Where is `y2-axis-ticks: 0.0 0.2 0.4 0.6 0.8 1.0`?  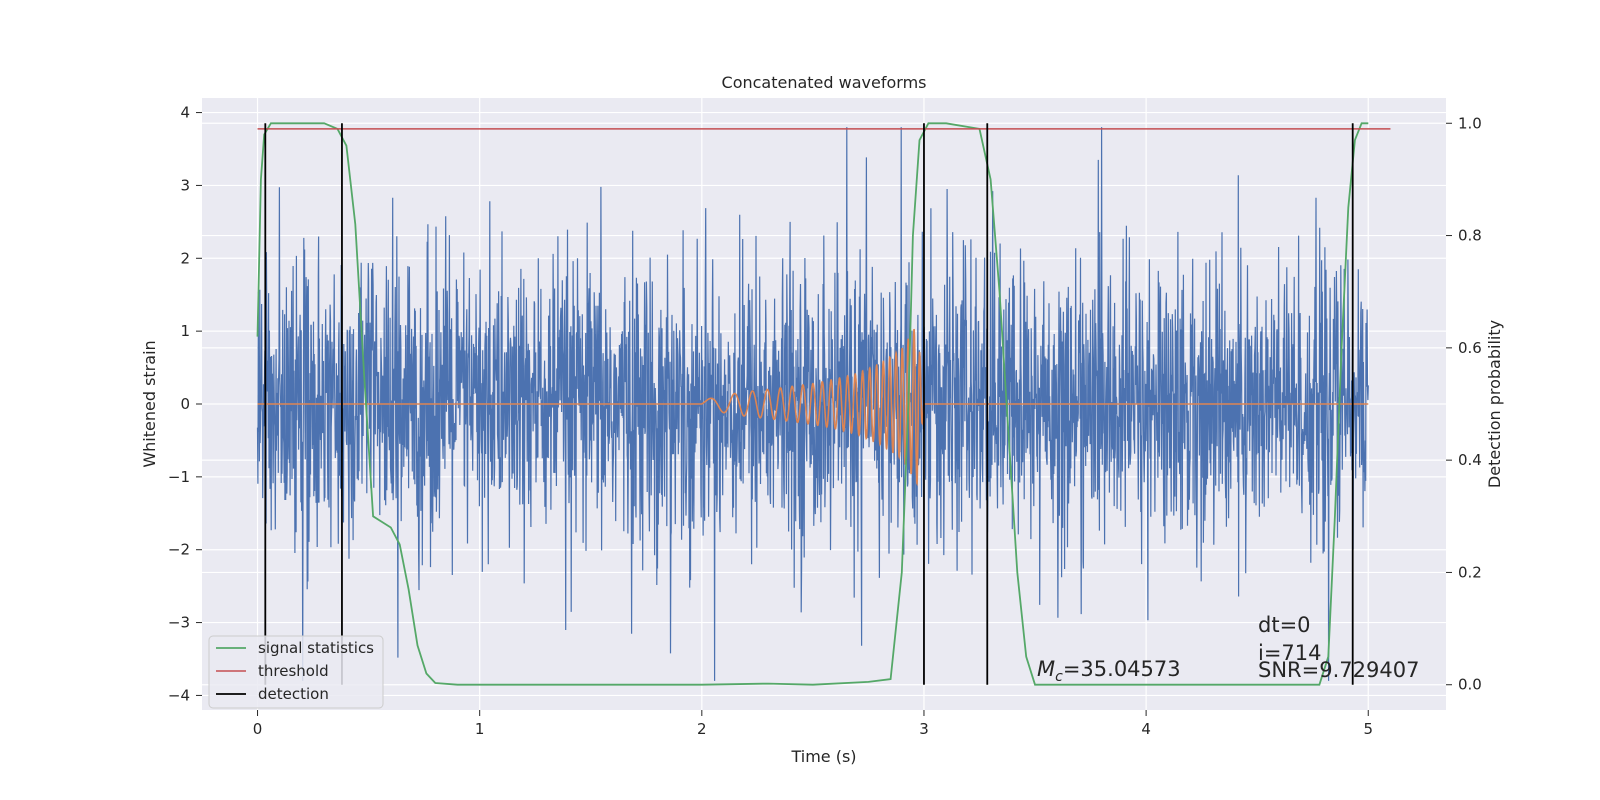 y2-axis-ticks: 0.0 0.2 0.4 0.6 0.8 1.0 is located at coordinates (1464, 404).